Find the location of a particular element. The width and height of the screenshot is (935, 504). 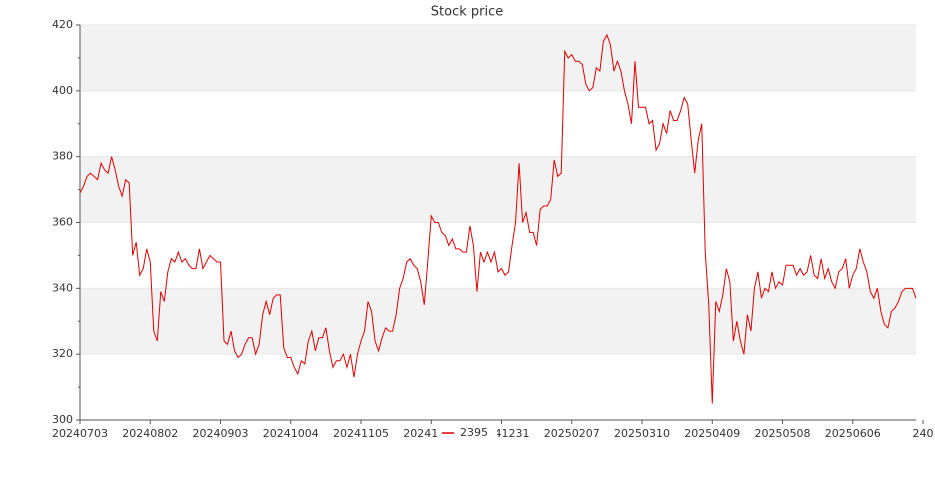

y-tick-label: 320 is located at coordinates (62, 353).